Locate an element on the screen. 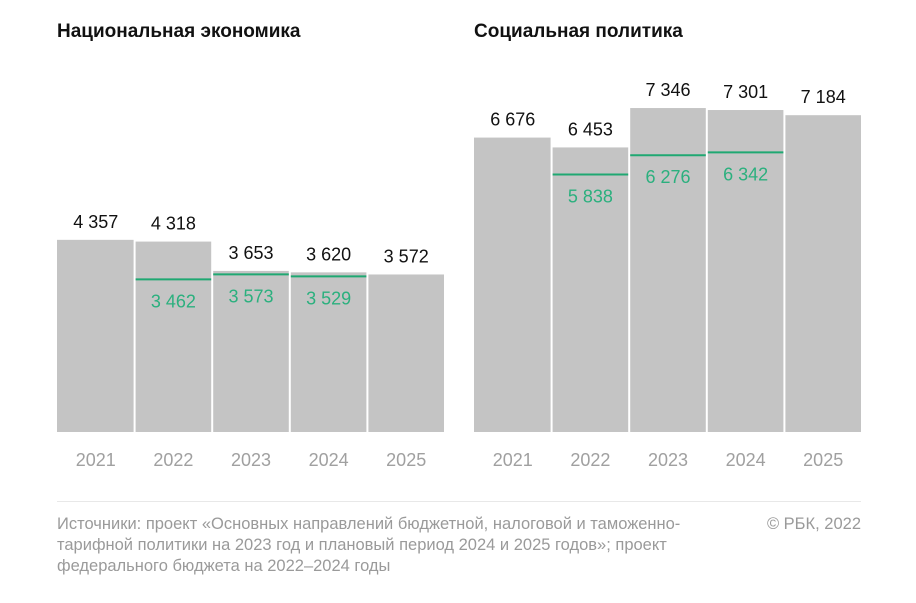 The width and height of the screenshot is (916, 603). copyright: © РБК, 2022 is located at coordinates (813, 524).